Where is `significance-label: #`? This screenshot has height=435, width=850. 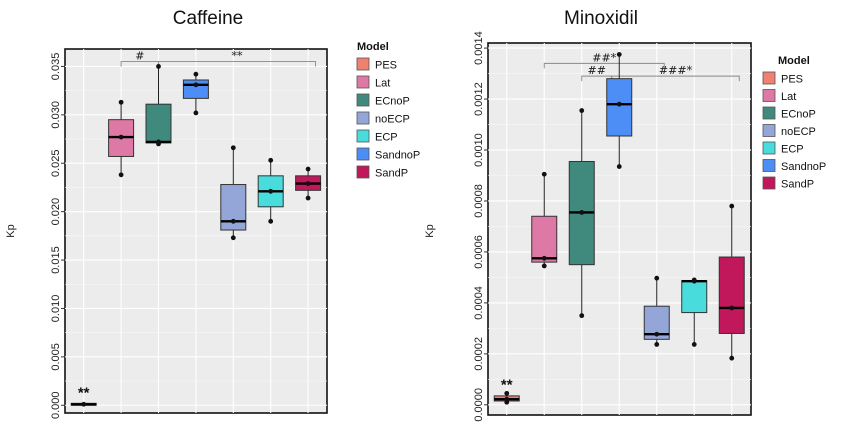 significance-label: # is located at coordinates (139, 56).